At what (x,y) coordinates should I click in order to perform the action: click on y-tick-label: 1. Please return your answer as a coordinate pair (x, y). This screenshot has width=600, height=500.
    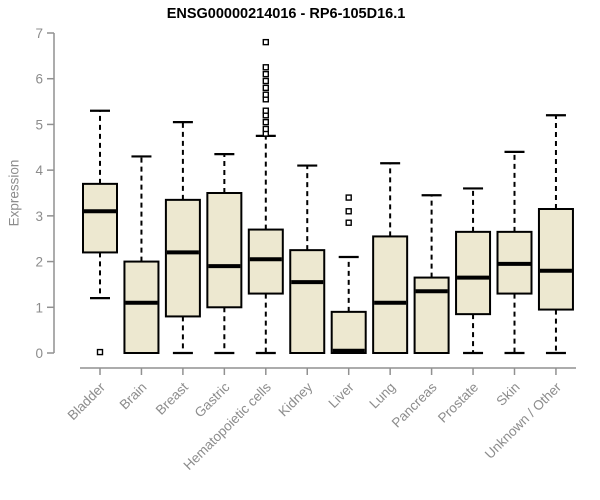
    Looking at the image, I should click on (39, 307).